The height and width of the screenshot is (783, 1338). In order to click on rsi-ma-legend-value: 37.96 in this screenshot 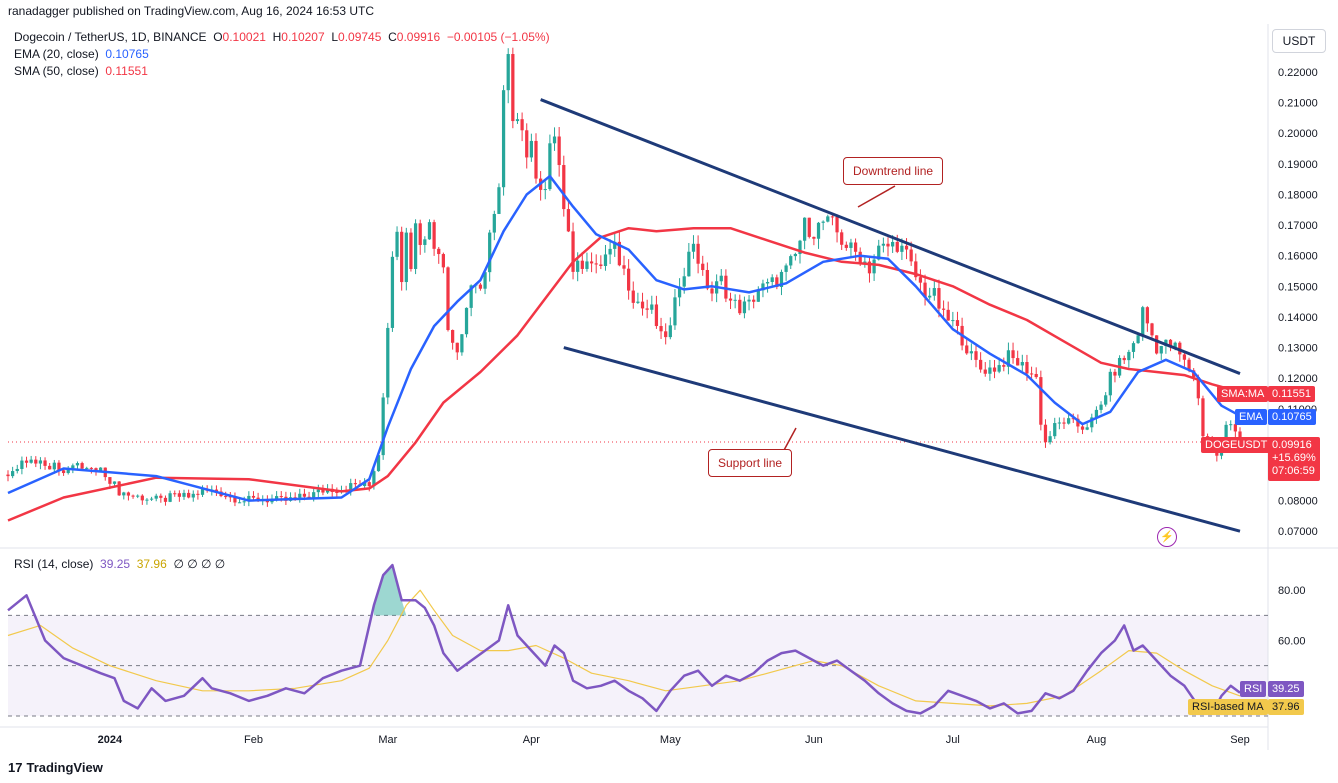, I will do `click(151, 564)`.